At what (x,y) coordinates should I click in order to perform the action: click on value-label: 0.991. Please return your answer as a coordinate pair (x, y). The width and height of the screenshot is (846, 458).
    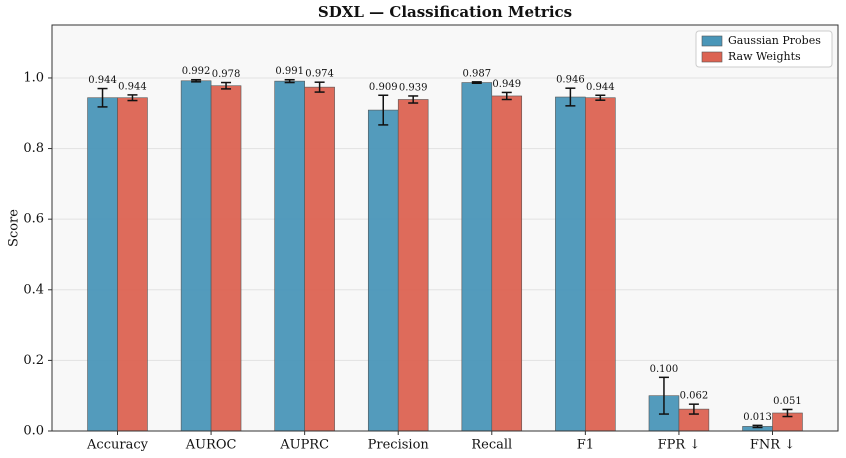
    Looking at the image, I should click on (289, 71).